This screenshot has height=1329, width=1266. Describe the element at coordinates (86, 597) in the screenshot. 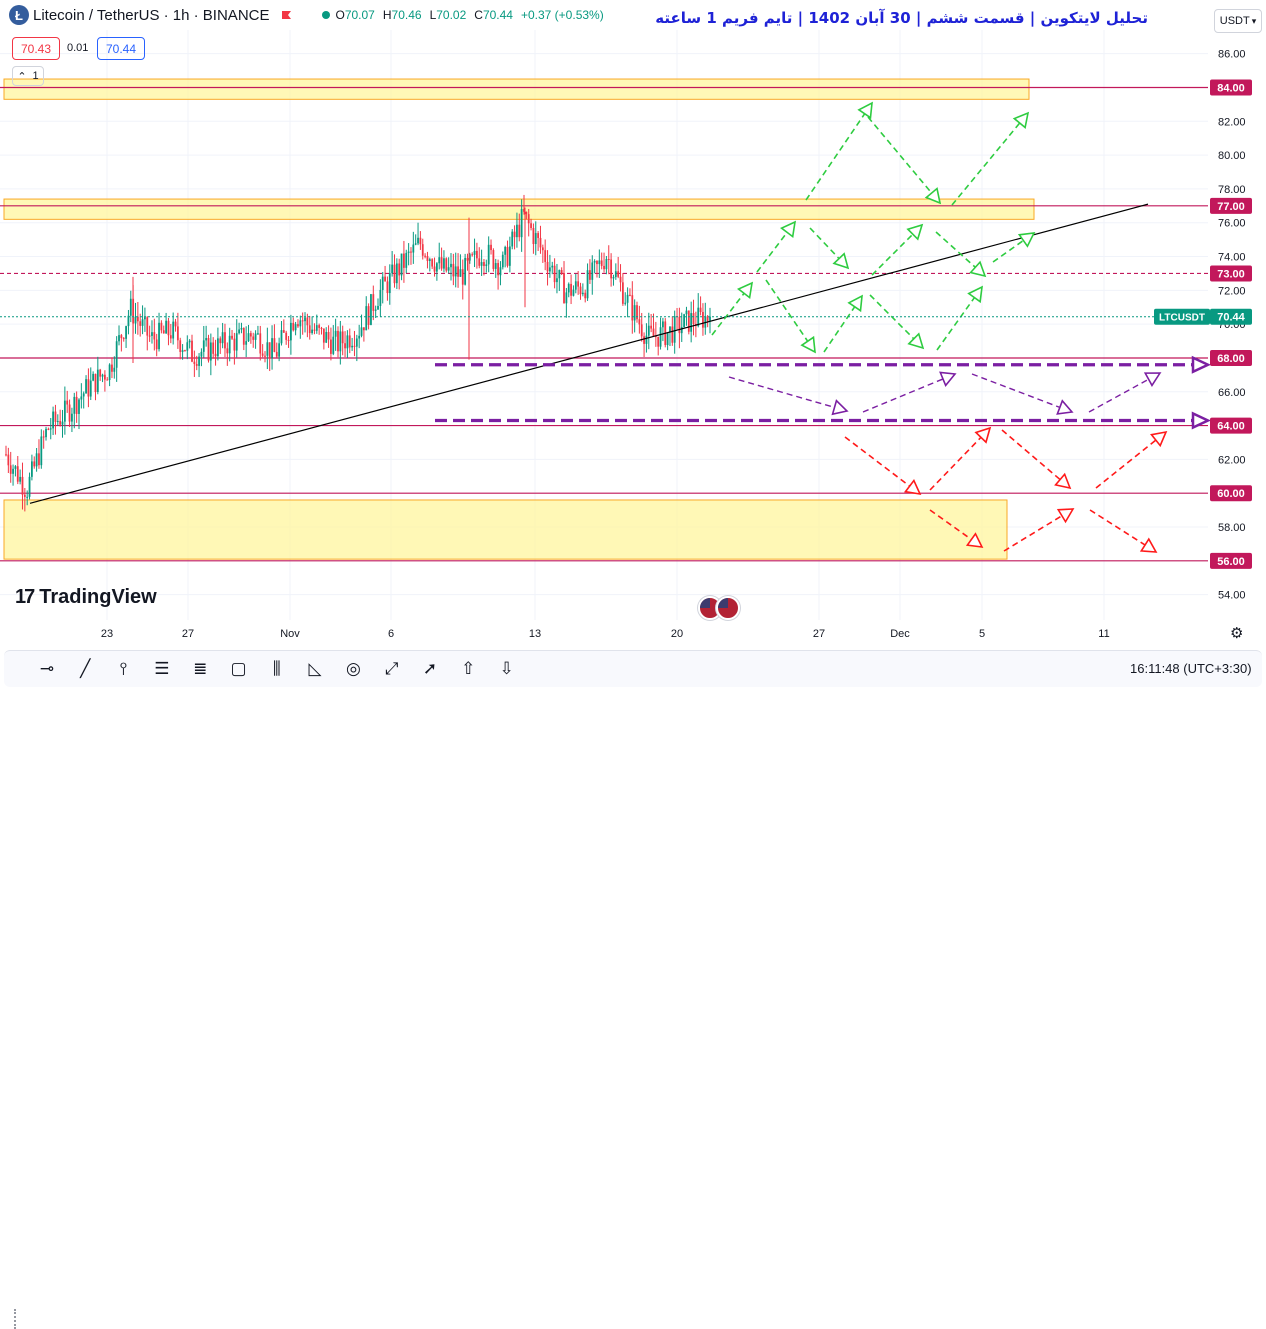

I see `tradingview-logo: 17 TradingView` at that location.